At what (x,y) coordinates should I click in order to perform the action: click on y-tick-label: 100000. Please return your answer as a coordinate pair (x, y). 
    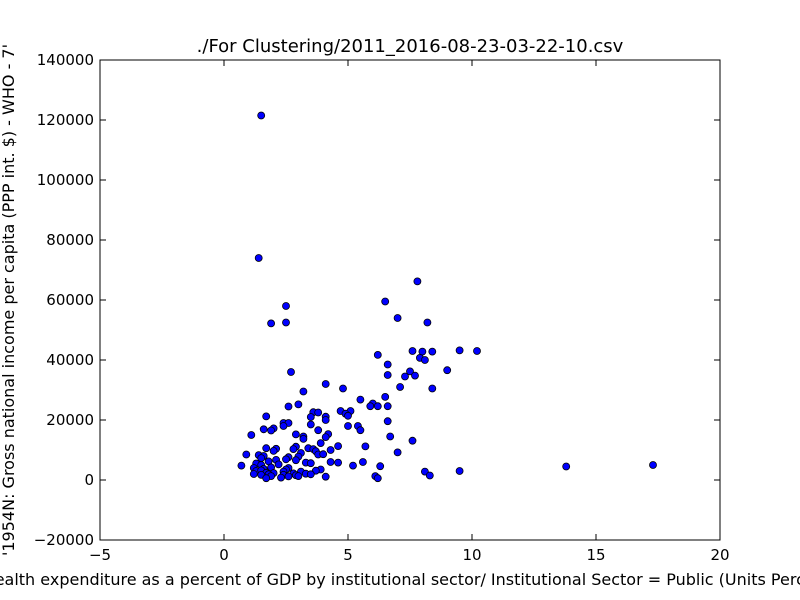
    Looking at the image, I should click on (65, 180).